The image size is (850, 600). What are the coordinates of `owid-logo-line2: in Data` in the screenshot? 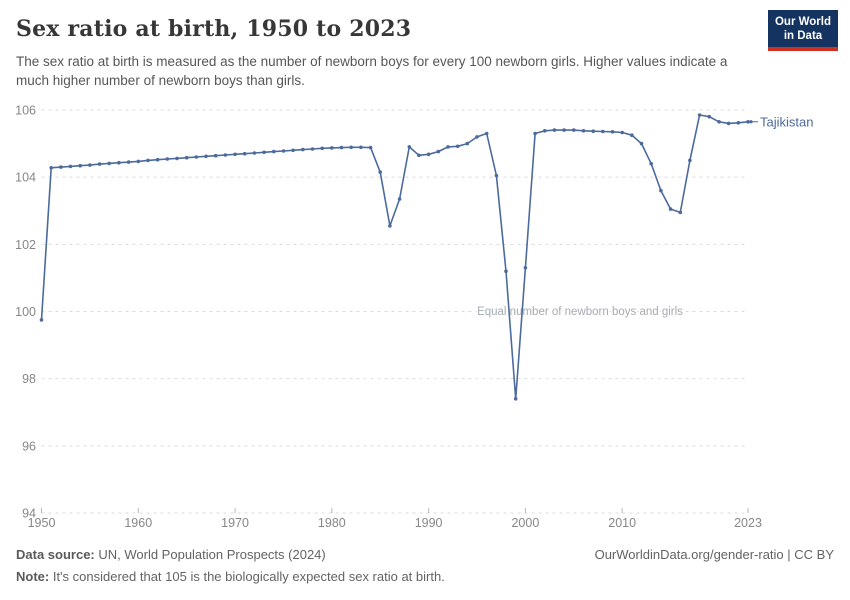 It's located at (803, 36).